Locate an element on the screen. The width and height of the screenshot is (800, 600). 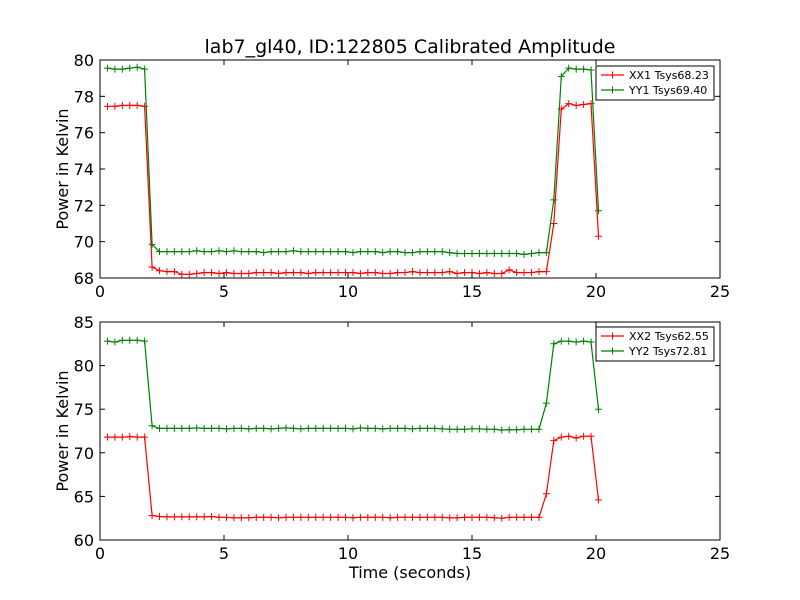
legend-label: XX1 Tsys68.23 is located at coordinates (669, 75).